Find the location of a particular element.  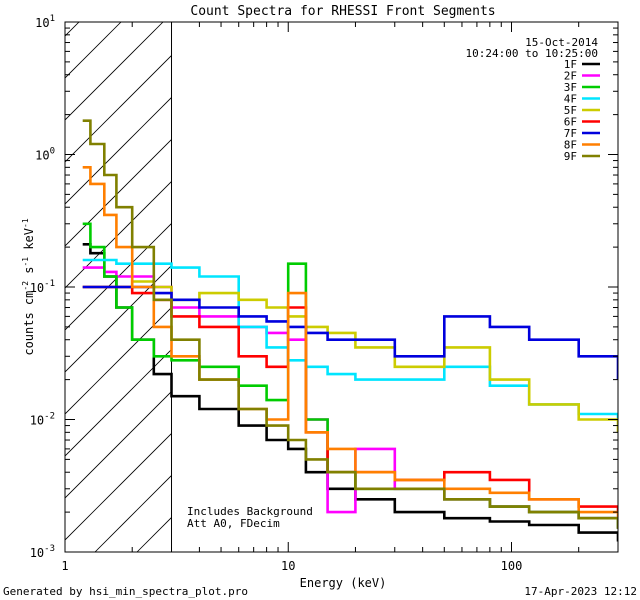

y-axis-label: counts cm-2 s-1 keV-1 is located at coordinates (28, 286).